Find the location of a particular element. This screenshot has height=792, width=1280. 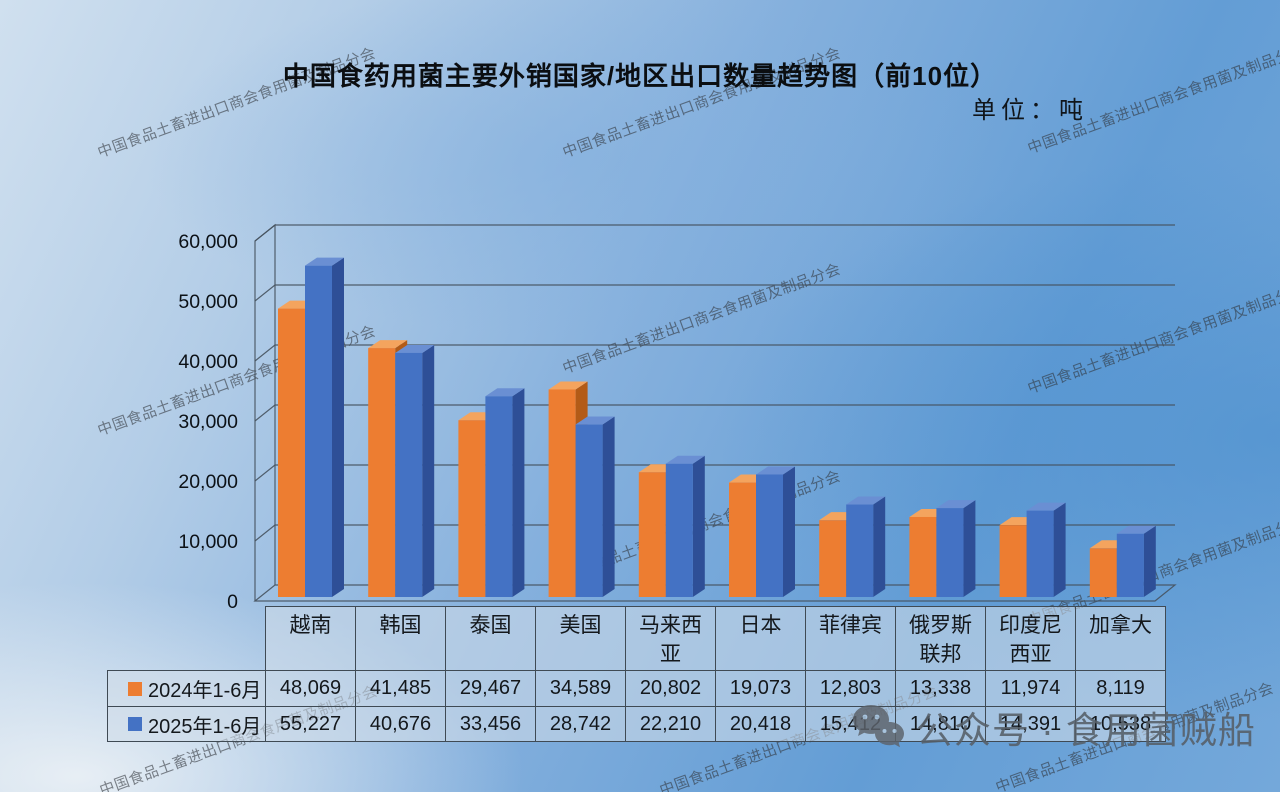

table-value-cell: 20,802 is located at coordinates (670, 688).